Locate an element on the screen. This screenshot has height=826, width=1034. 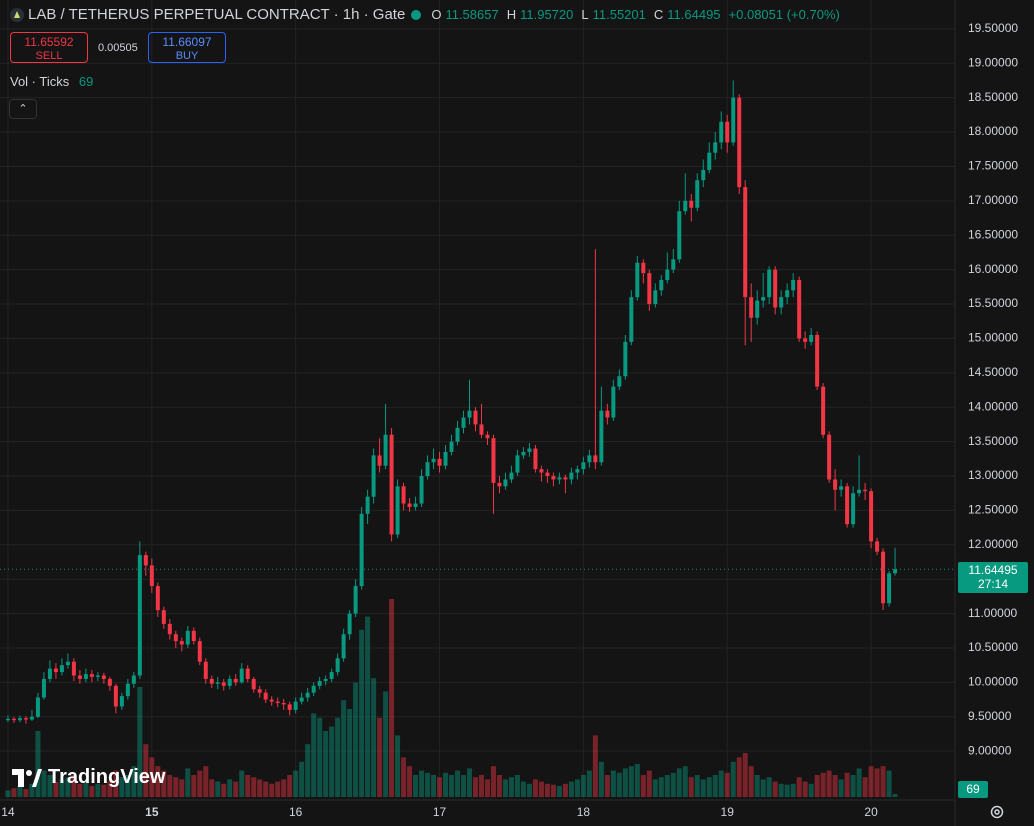
x-tick-label: 19 is located at coordinates (728, 812).